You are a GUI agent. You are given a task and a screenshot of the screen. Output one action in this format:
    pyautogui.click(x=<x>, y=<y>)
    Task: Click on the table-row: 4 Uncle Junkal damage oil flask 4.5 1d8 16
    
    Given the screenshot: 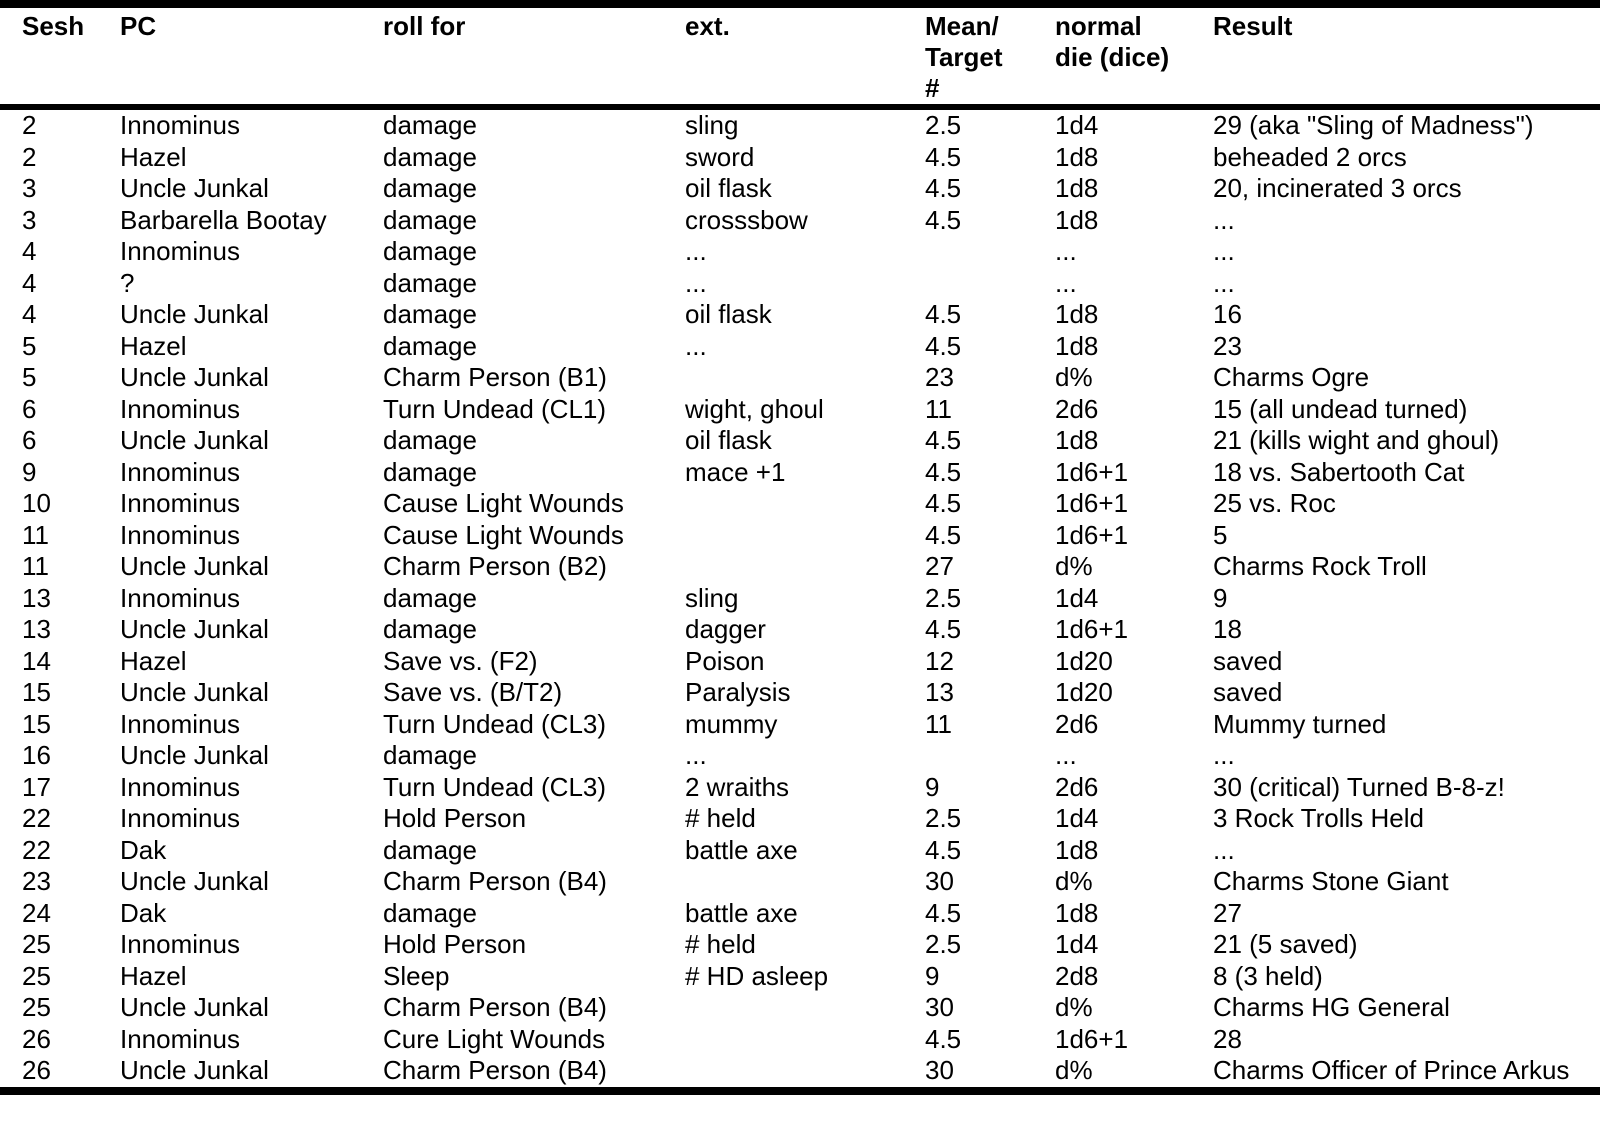 What is the action you would take?
    pyautogui.click(x=800, y=315)
    